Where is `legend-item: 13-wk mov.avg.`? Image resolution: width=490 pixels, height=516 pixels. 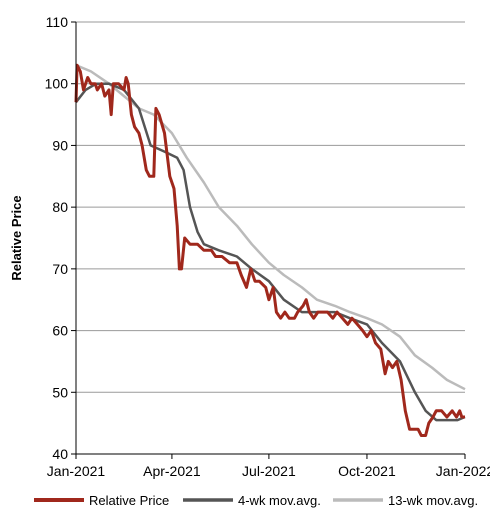 legend-item: 13-wk mov.avg. is located at coordinates (405, 500).